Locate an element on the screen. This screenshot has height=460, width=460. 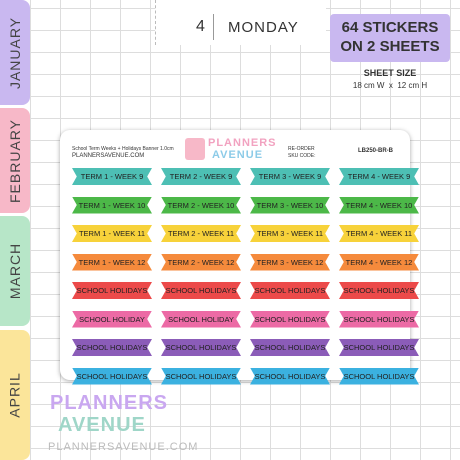
reorder: RE-ORDER is located at coordinates (301, 149).